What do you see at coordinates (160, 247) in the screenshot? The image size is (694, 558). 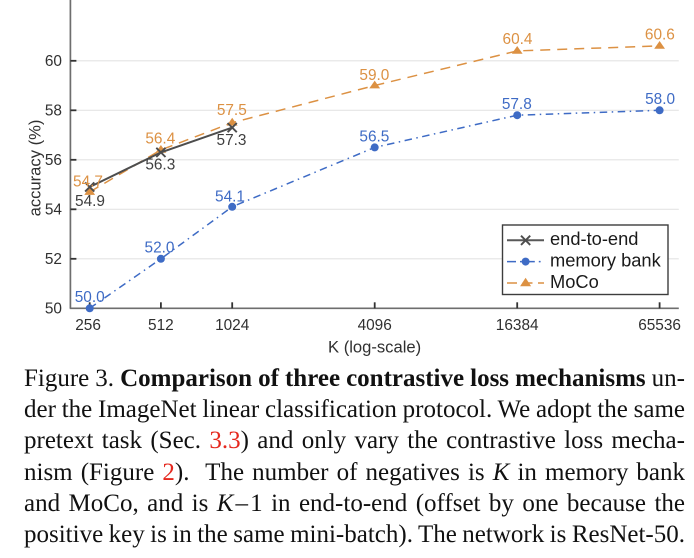 I see `svg-text: 52.0` at bounding box center [160, 247].